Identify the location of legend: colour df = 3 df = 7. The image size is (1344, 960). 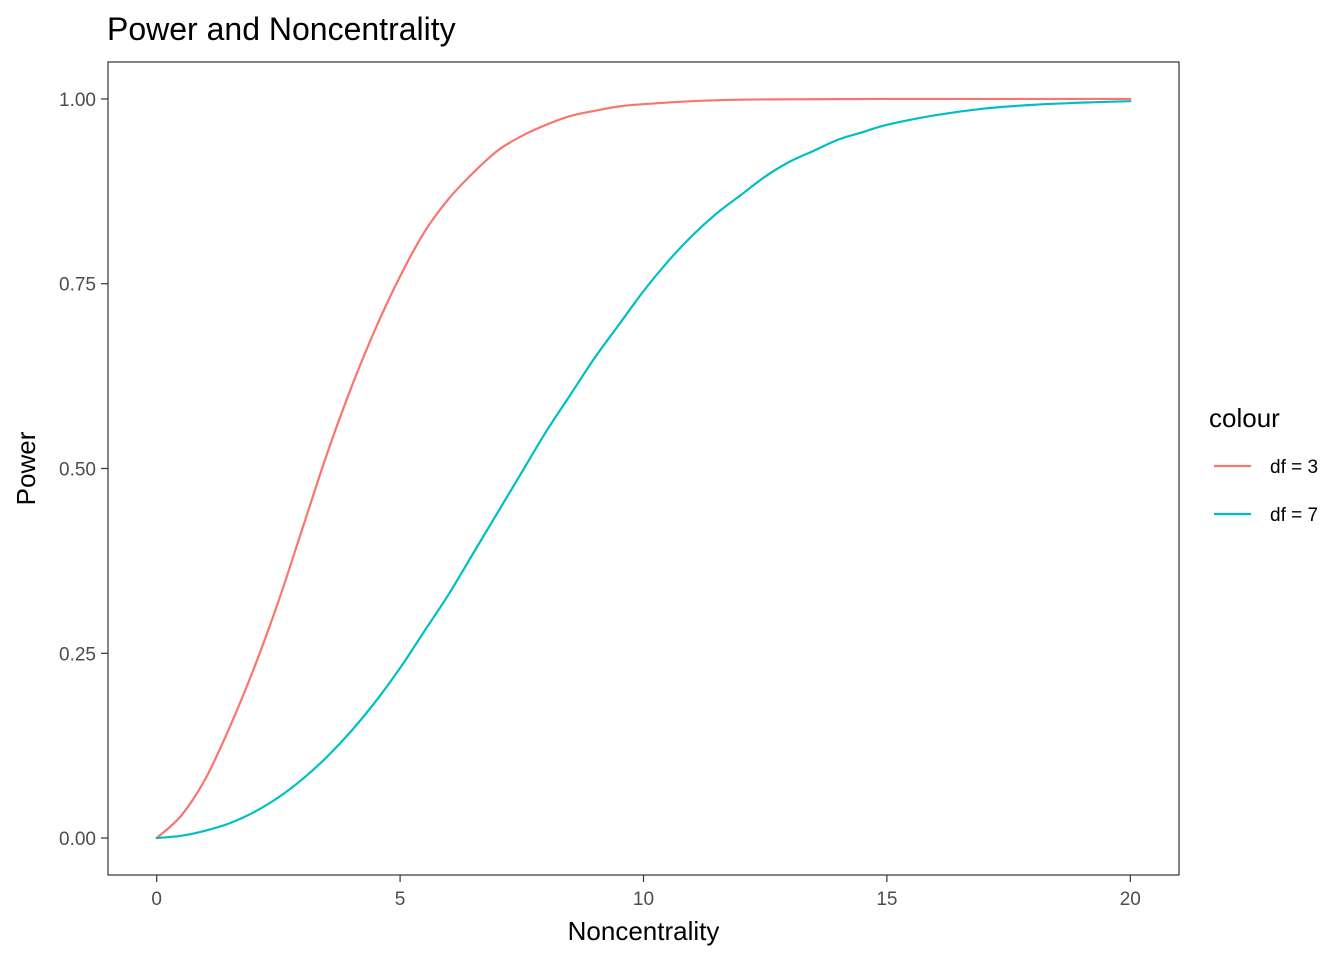
(1263, 464).